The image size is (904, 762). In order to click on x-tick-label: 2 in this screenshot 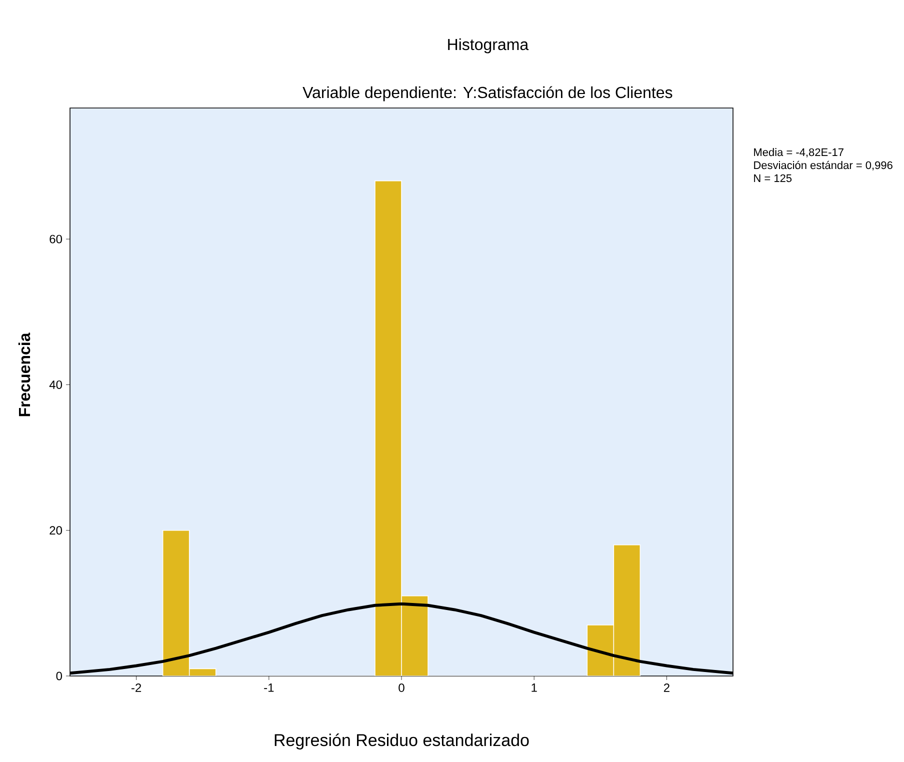, I will do `click(667, 688)`.